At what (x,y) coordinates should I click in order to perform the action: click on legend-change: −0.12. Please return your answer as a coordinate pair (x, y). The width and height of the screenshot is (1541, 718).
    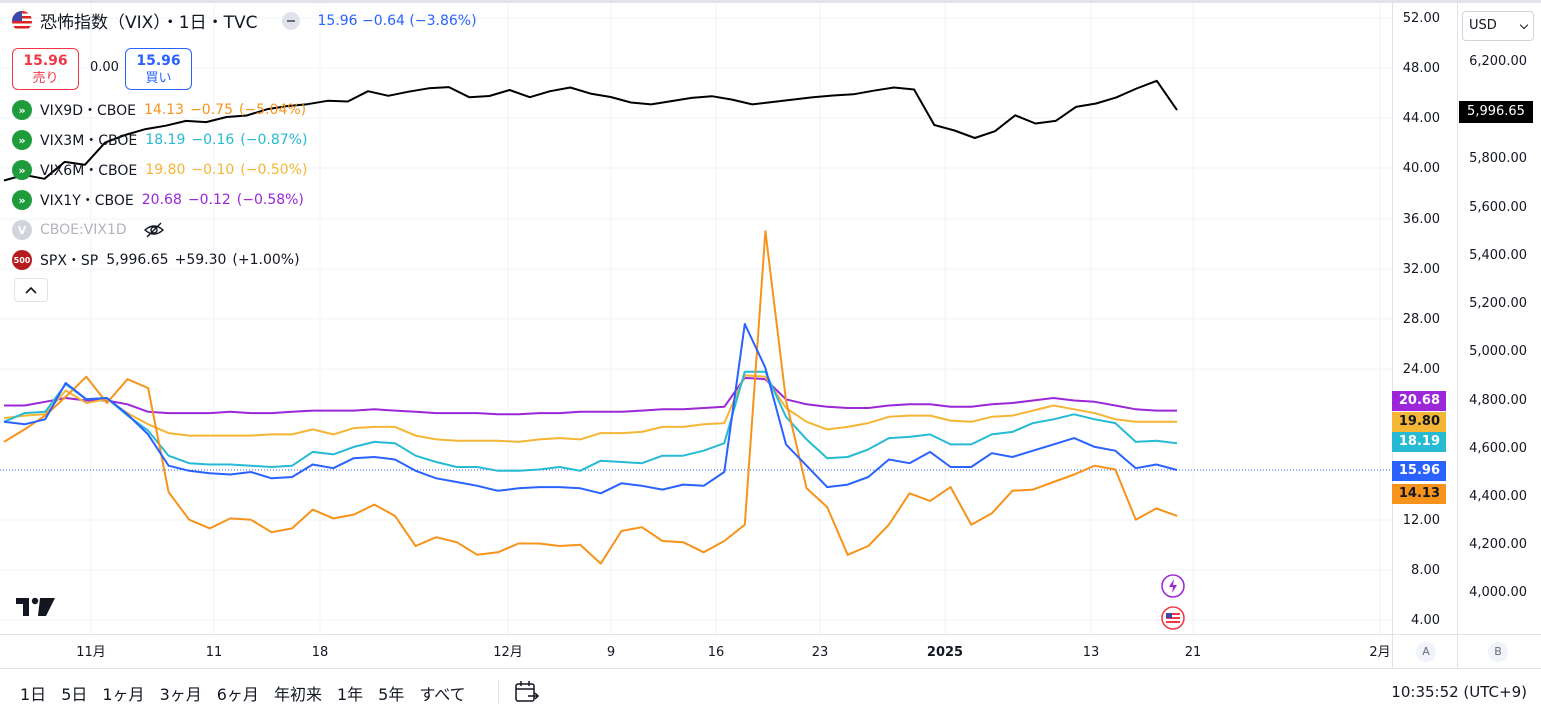
    Looking at the image, I should click on (209, 200).